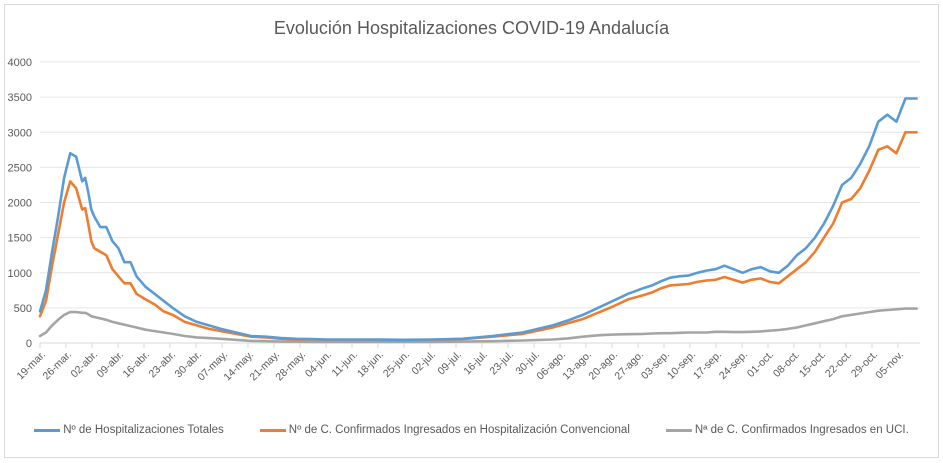  What do you see at coordinates (889, 365) in the screenshot?
I see `x-tick-label: 05-nov.` at bounding box center [889, 365].